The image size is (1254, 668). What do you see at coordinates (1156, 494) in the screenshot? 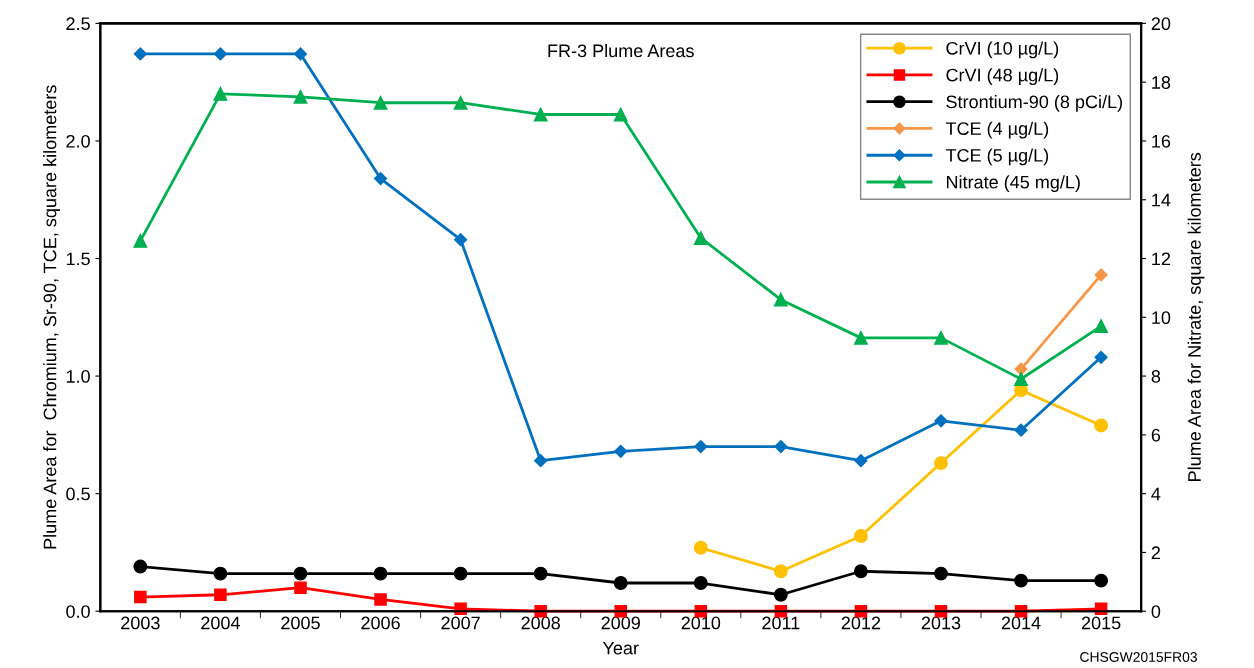
I see `y2-tick-label: 4` at bounding box center [1156, 494].